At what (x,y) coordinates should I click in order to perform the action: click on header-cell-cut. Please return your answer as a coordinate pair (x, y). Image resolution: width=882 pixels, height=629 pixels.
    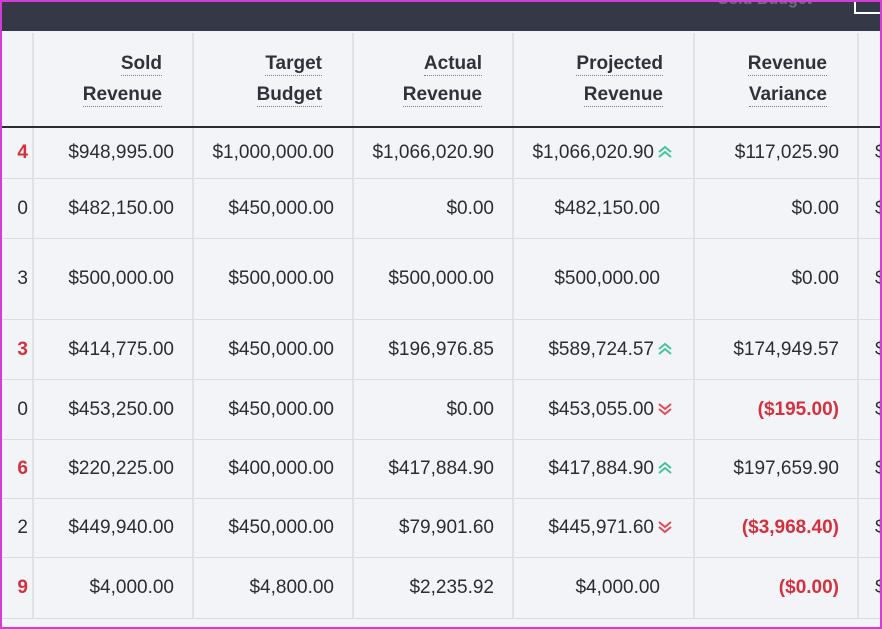
    Looking at the image, I should click on (17, 79).